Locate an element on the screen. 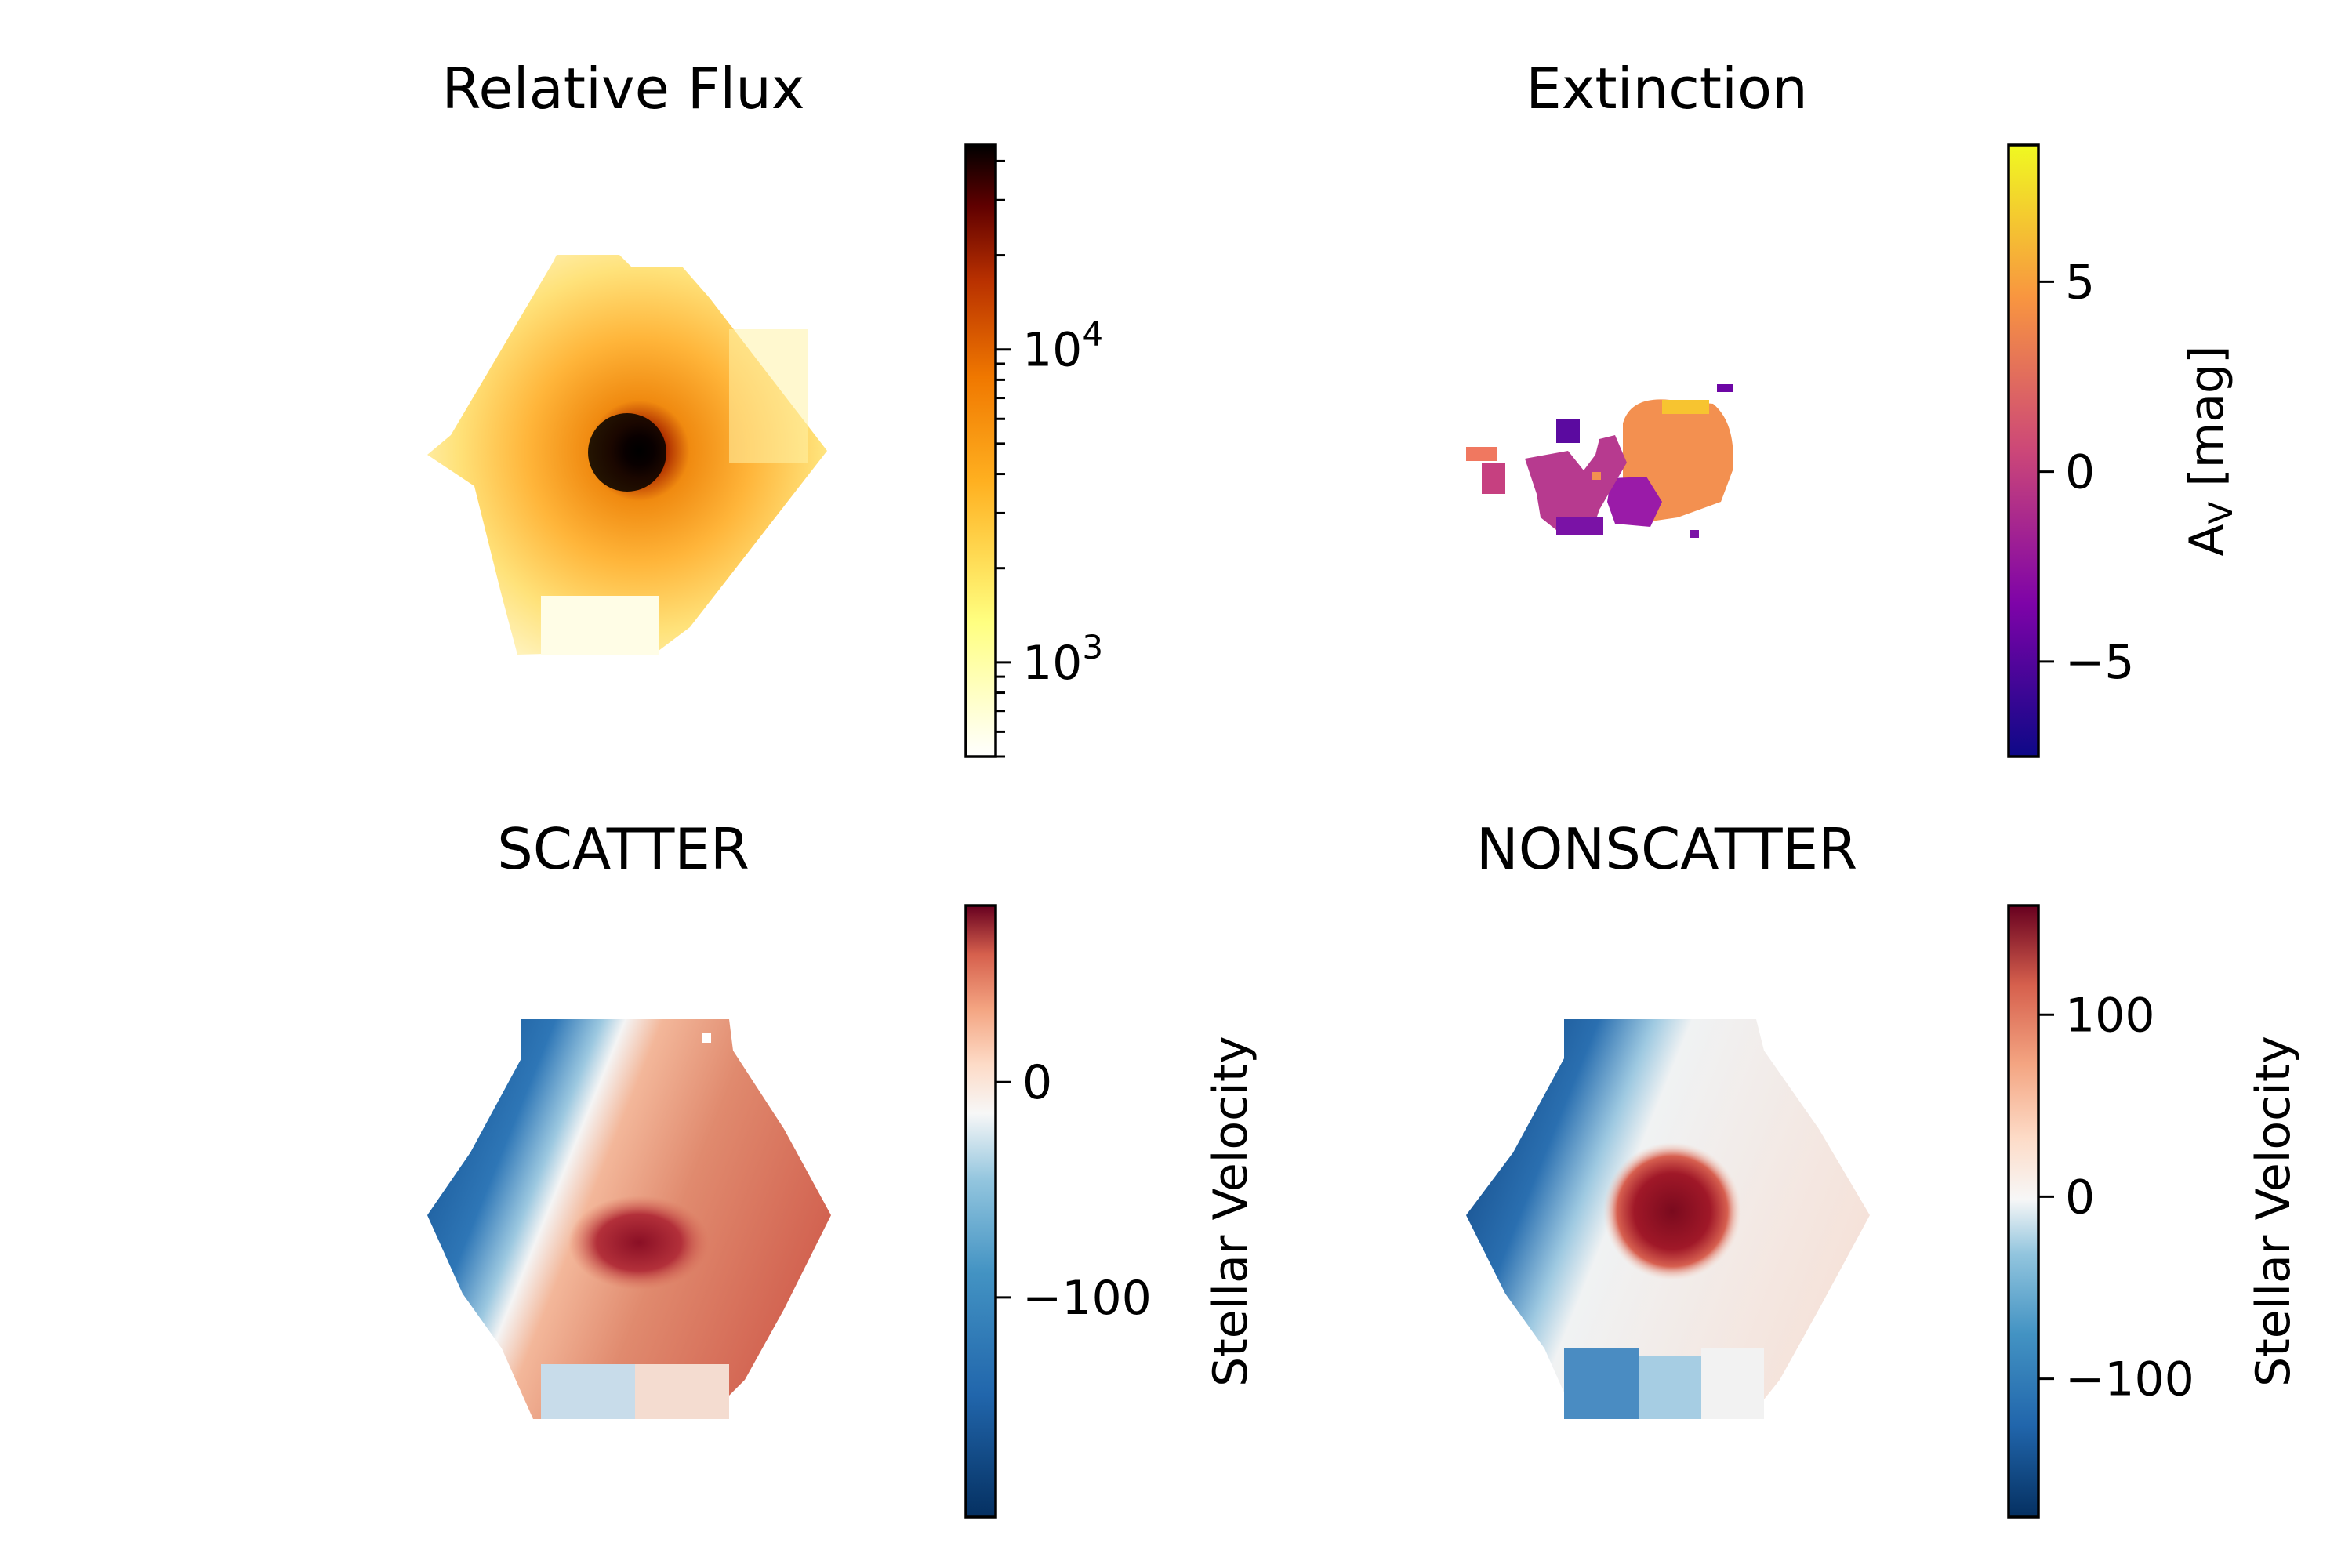 Image resolution: width=2352 pixels, height=1568 pixels. colorbar-tick-label: 100 is located at coordinates (2110, 1015).